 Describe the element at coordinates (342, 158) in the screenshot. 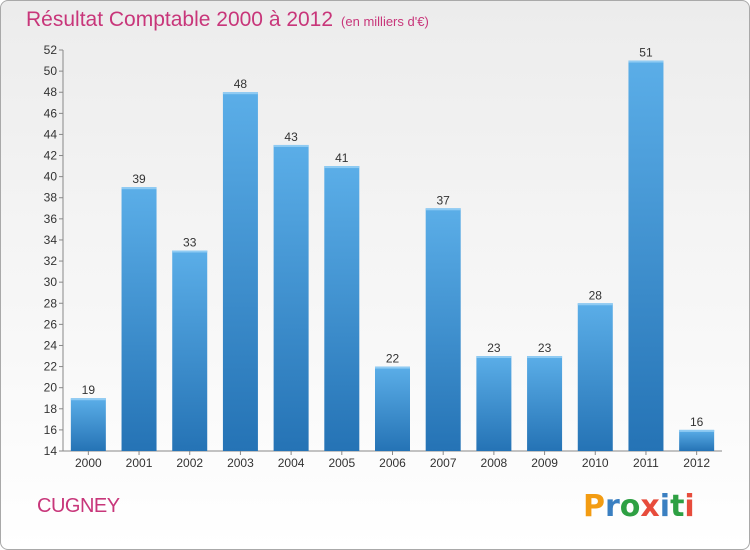

I see `data-label-2005: 41` at that location.